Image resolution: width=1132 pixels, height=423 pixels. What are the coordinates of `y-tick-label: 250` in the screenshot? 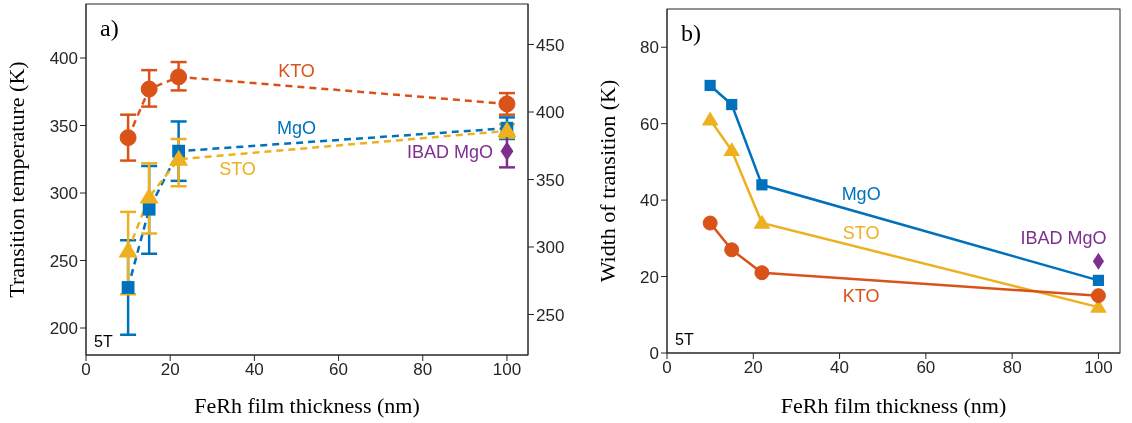 It's located at (63, 261).